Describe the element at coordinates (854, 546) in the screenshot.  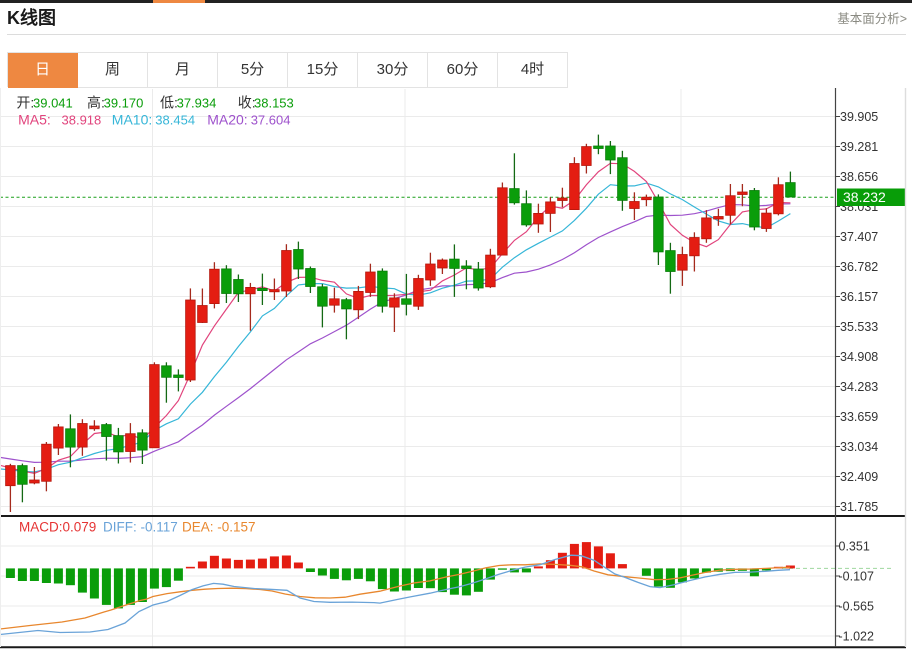
I see `svg-text: 0.351` at that location.